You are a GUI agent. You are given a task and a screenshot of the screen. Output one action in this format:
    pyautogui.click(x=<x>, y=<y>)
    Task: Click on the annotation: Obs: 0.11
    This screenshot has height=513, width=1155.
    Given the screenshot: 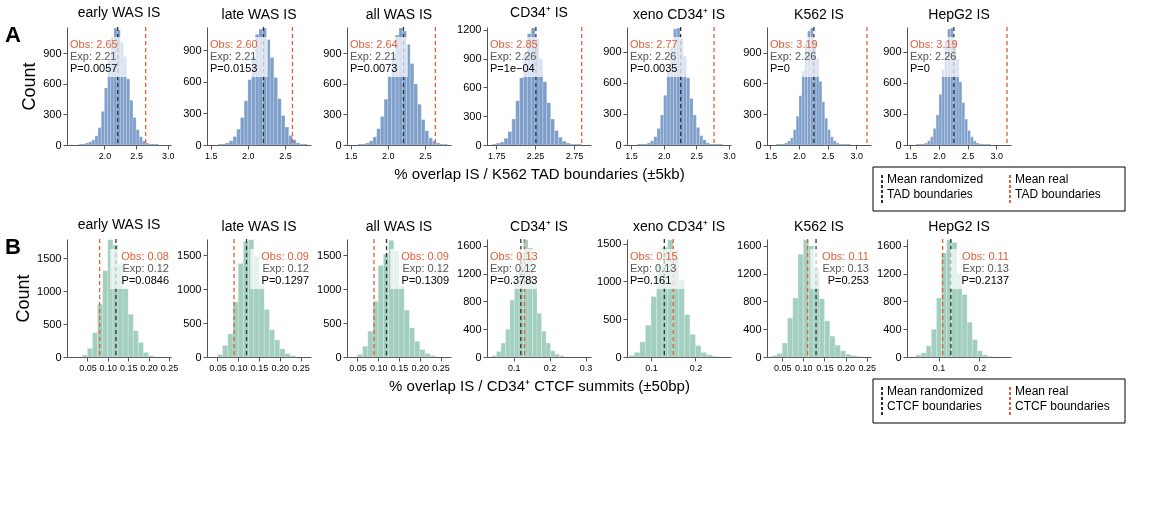 What is the action you would take?
    pyautogui.click(x=985, y=256)
    